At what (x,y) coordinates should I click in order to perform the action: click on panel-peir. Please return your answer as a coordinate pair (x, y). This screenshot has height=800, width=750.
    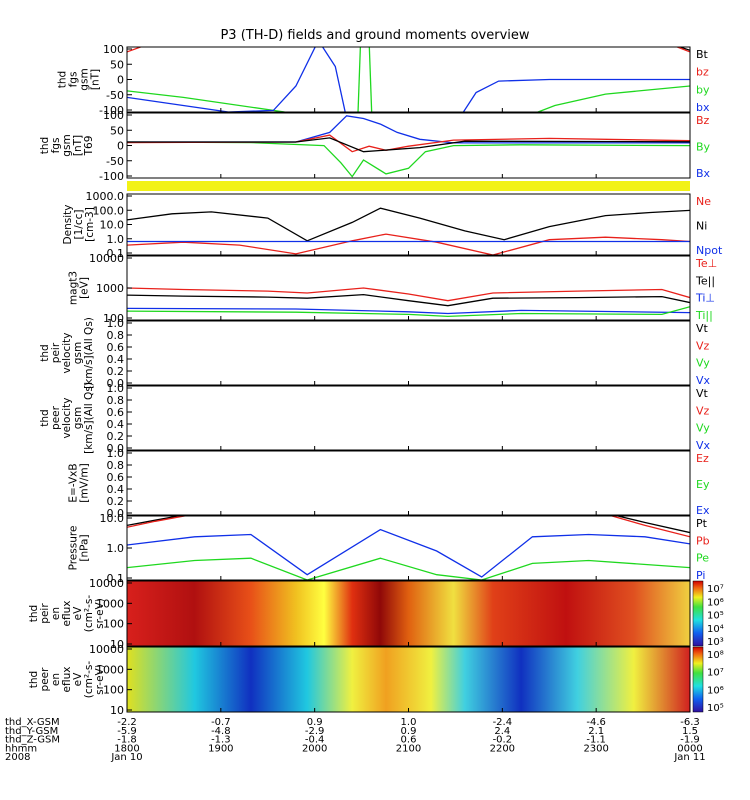
    Looking at the image, I should click on (408, 353).